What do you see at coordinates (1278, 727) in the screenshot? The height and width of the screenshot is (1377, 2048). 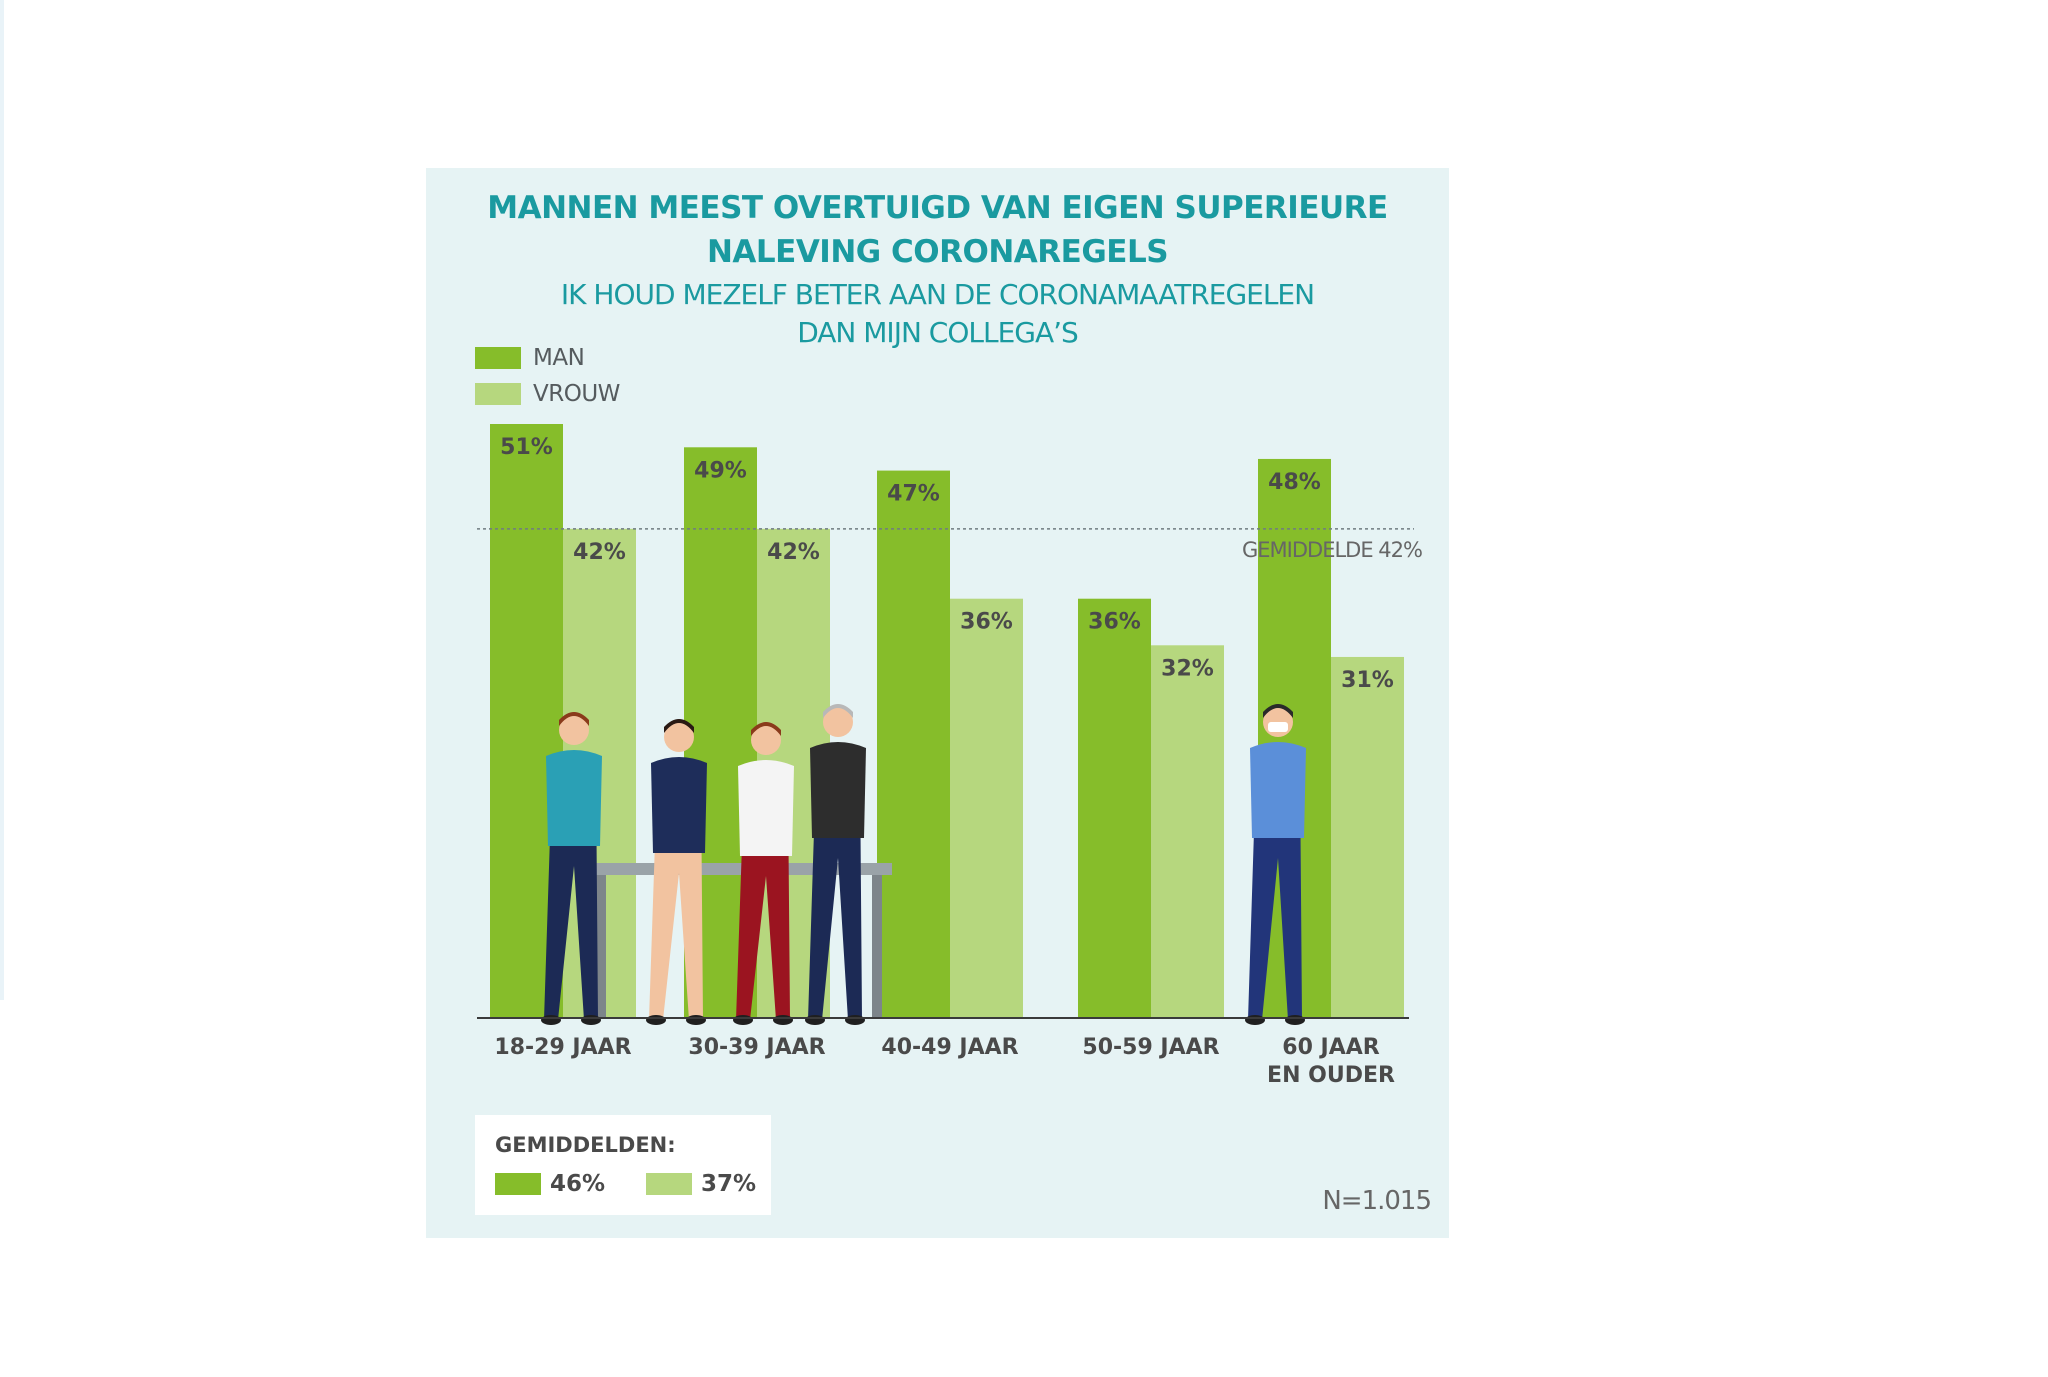 I see `face-mask` at bounding box center [1278, 727].